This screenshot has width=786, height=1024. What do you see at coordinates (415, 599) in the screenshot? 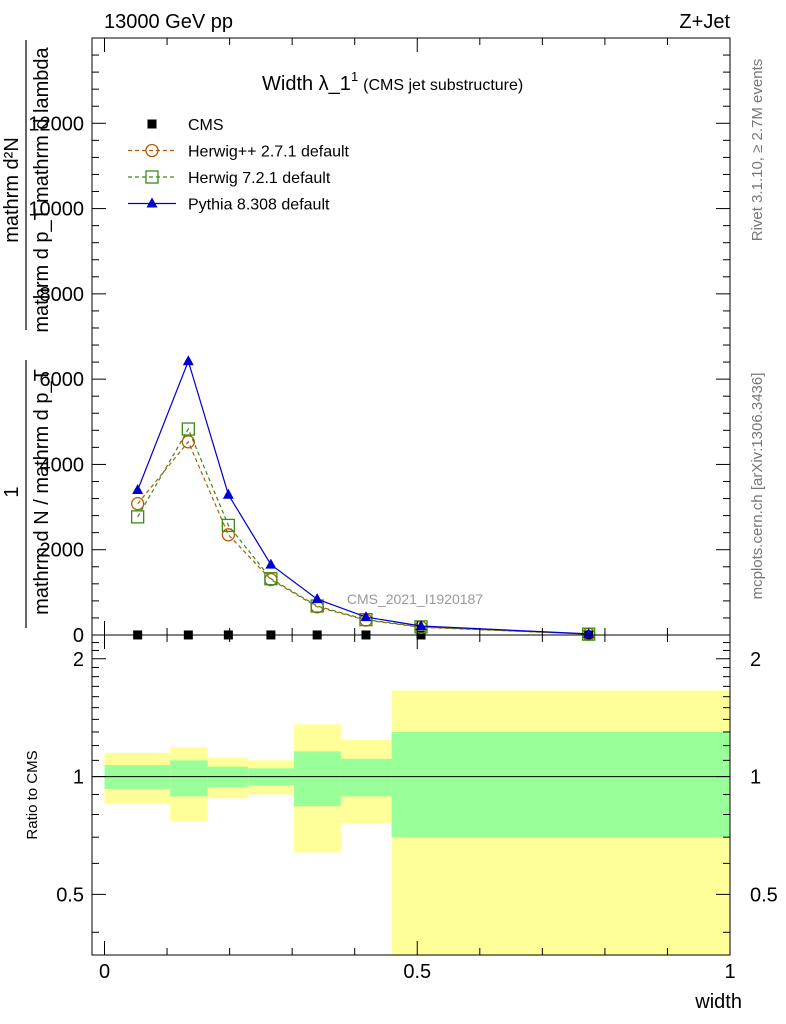
I see `watermark: CMS_2021_I1920187` at bounding box center [415, 599].